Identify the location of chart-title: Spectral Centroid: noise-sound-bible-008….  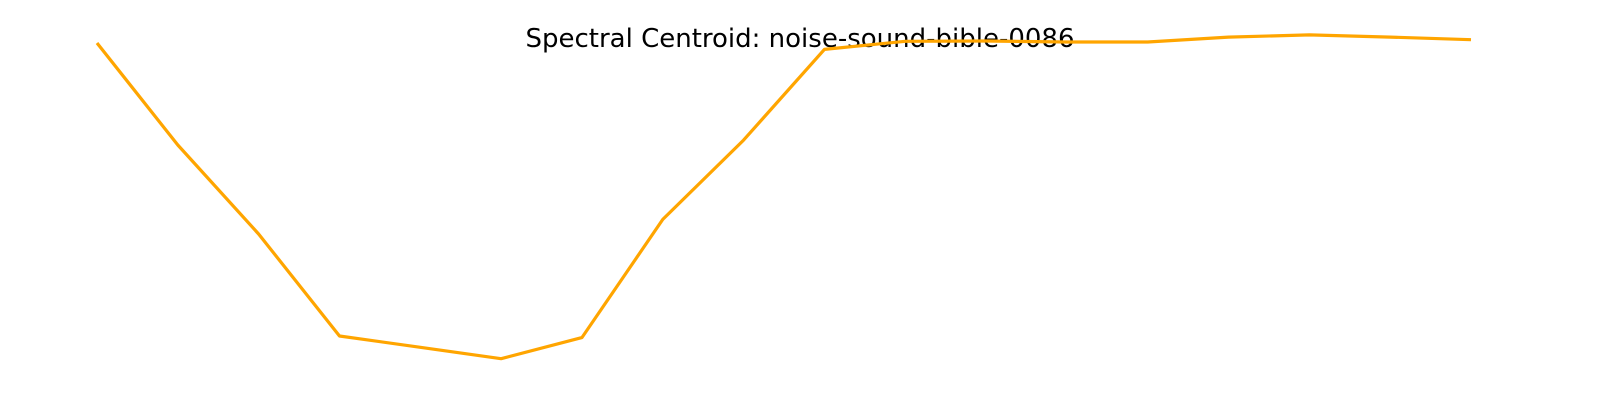
(800, 39).